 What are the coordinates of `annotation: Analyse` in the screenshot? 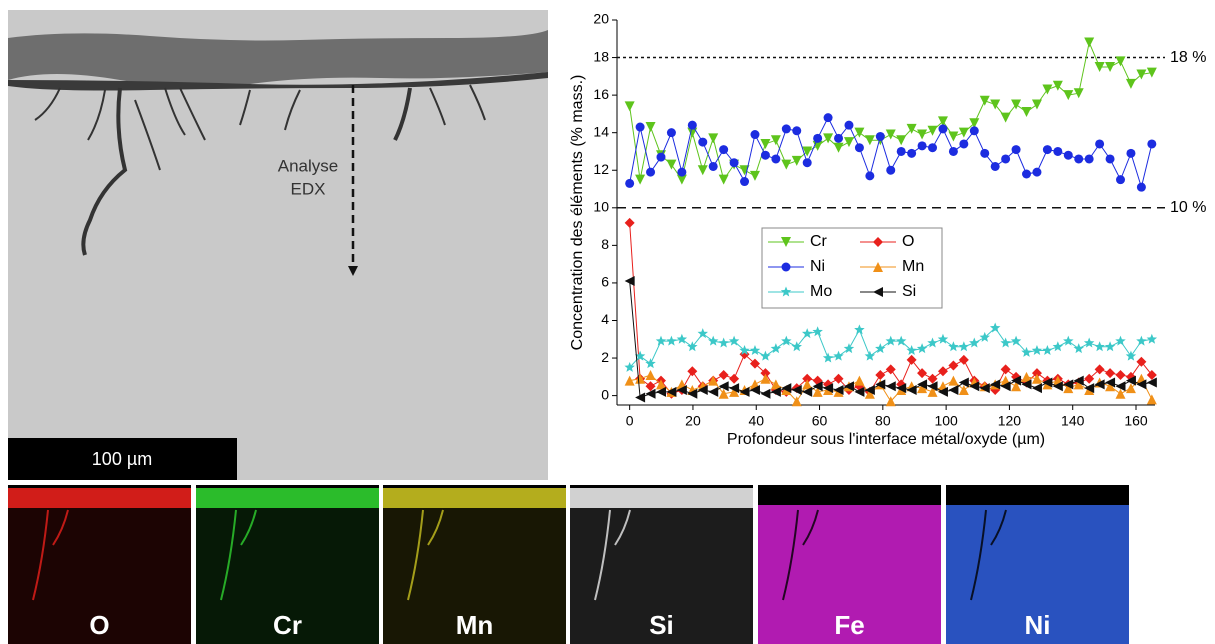 It's located at (308, 165).